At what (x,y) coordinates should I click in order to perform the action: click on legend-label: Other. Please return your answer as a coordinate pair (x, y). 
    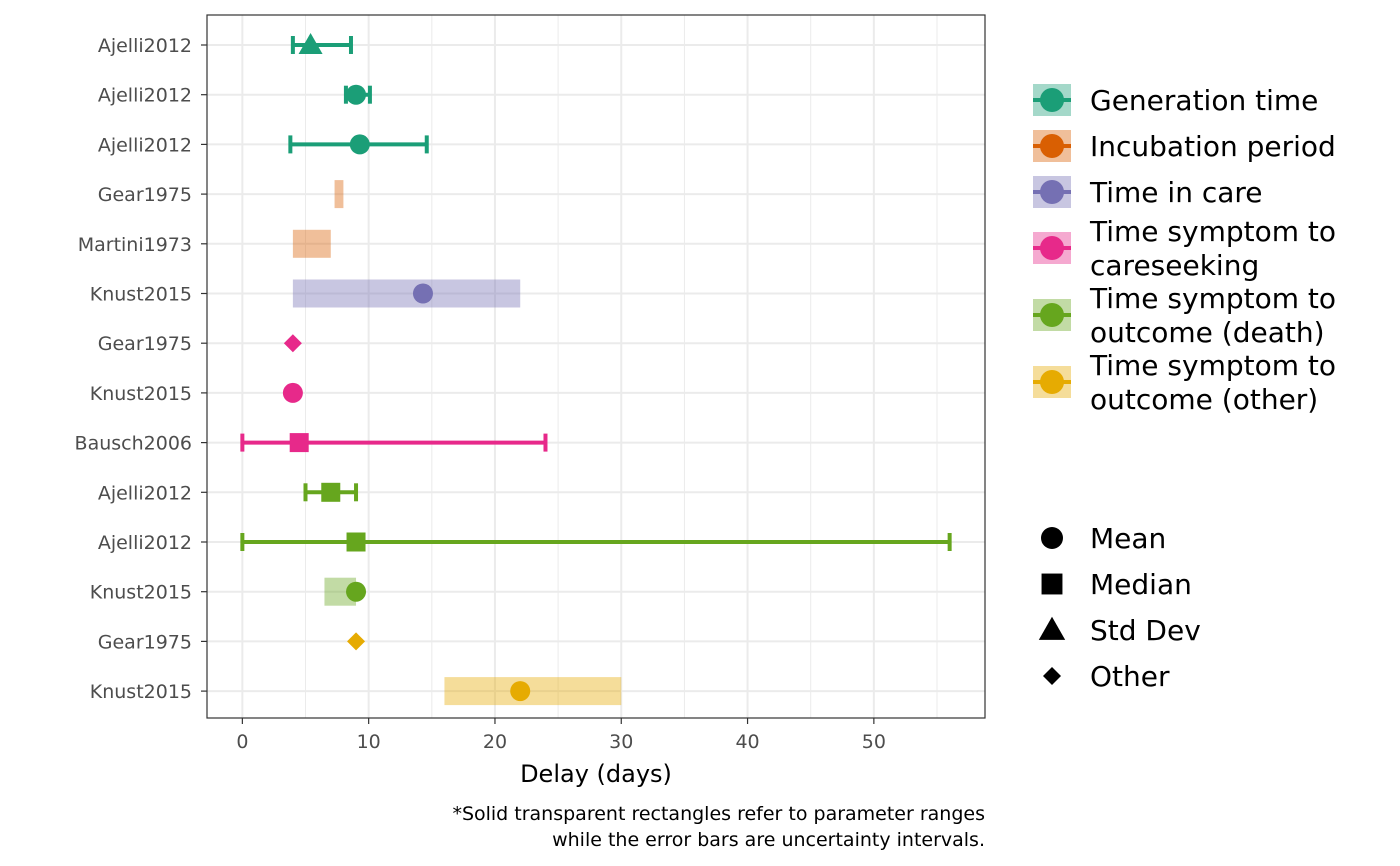
    Looking at the image, I should click on (1130, 676).